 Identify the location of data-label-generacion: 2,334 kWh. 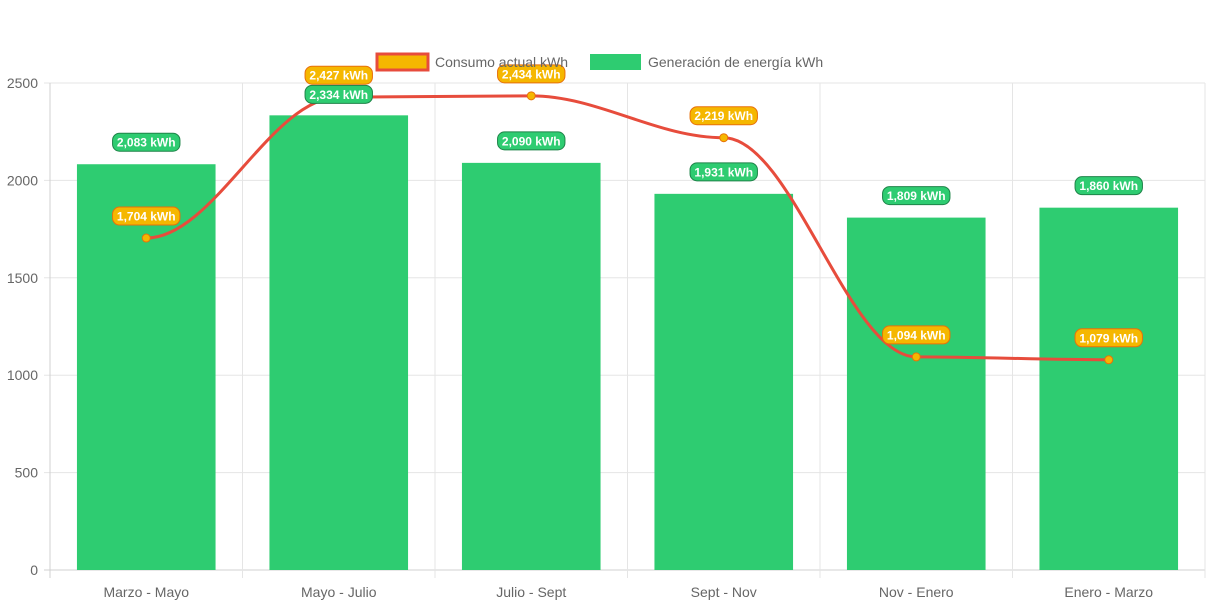
(338, 94).